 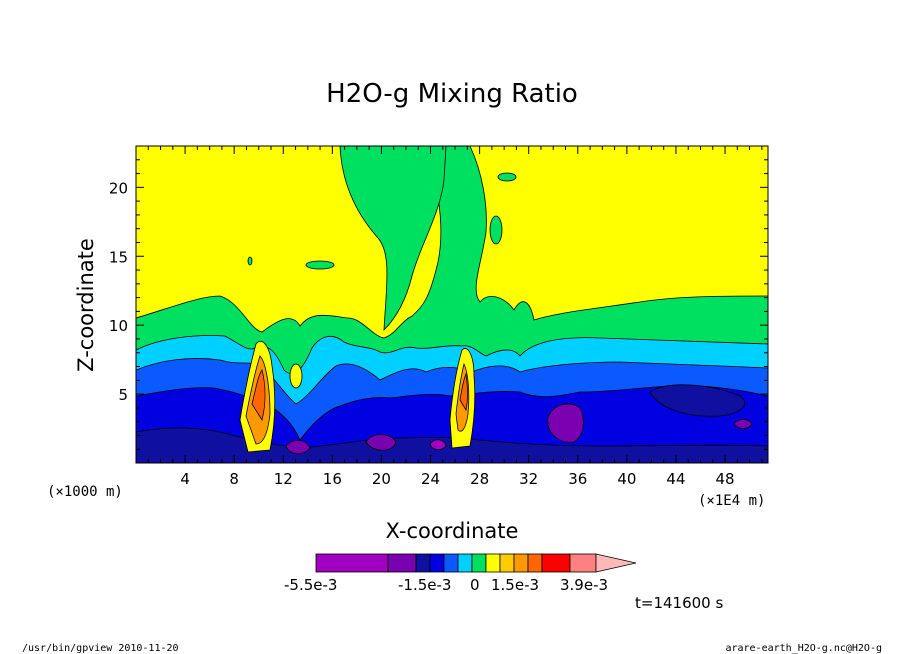 I want to click on x-tick-label: 36, so click(x=577, y=479).